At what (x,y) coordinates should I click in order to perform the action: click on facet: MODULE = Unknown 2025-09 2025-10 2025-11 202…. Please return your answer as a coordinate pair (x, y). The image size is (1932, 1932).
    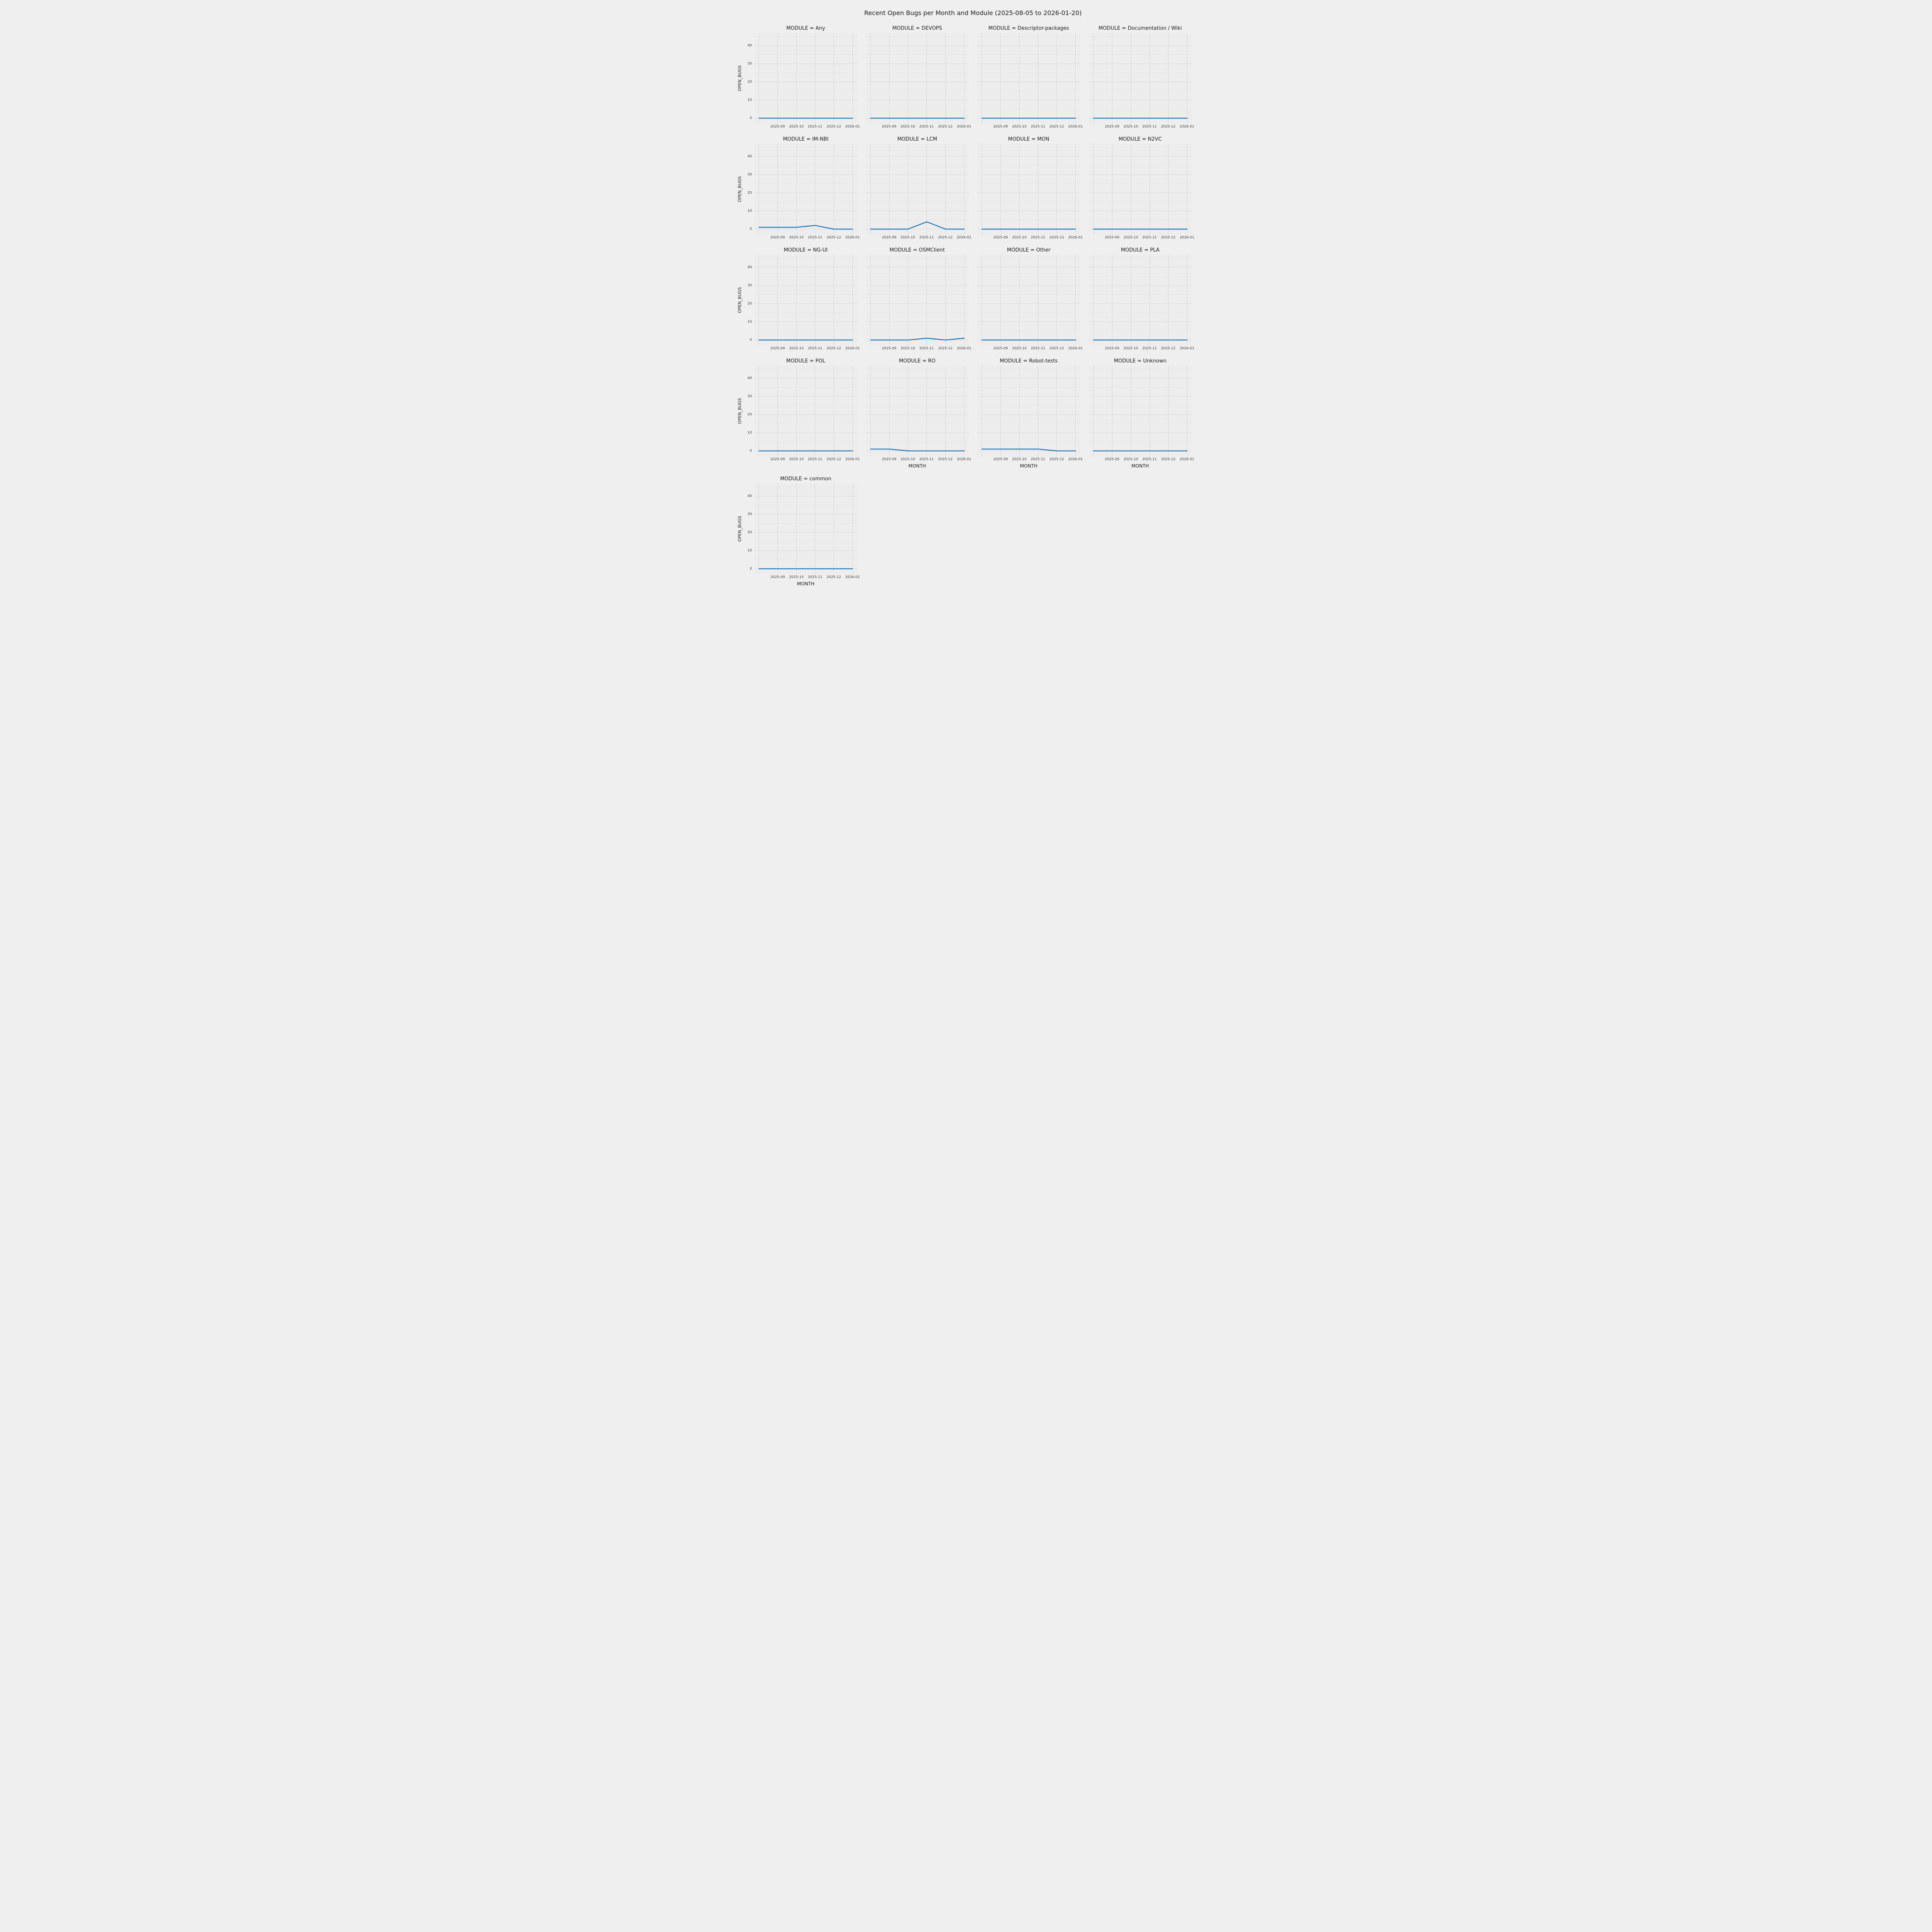
    Looking at the image, I should click on (1141, 413).